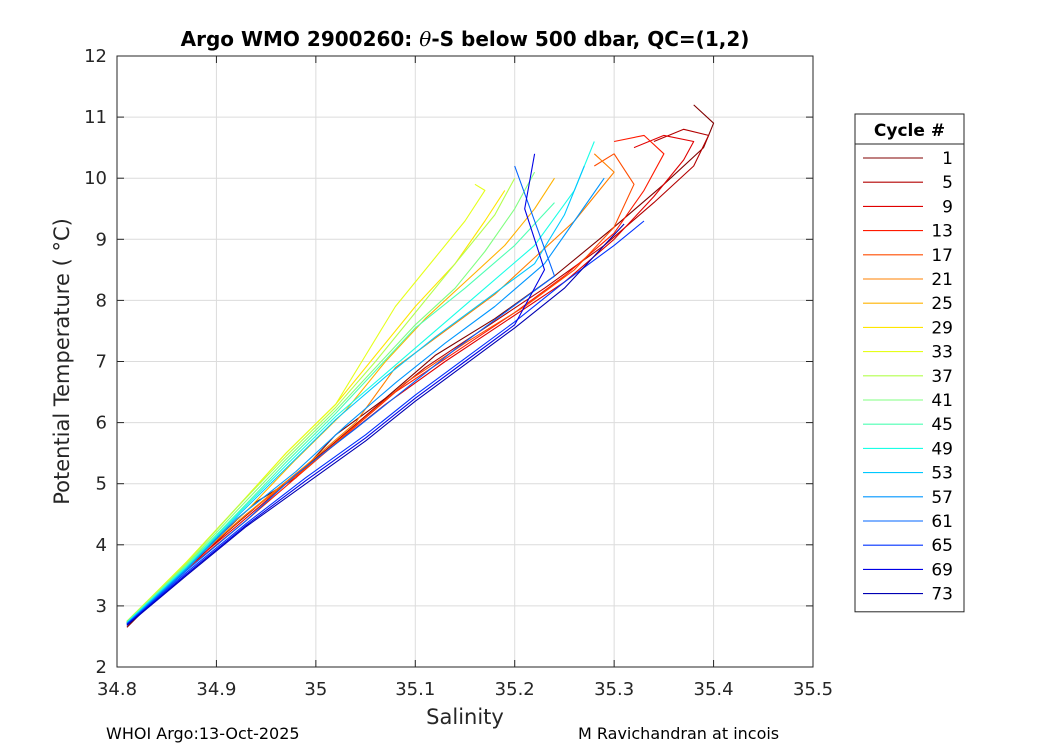 The height and width of the screenshot is (750, 1050). I want to click on y-tick-label: 3, so click(101, 606).